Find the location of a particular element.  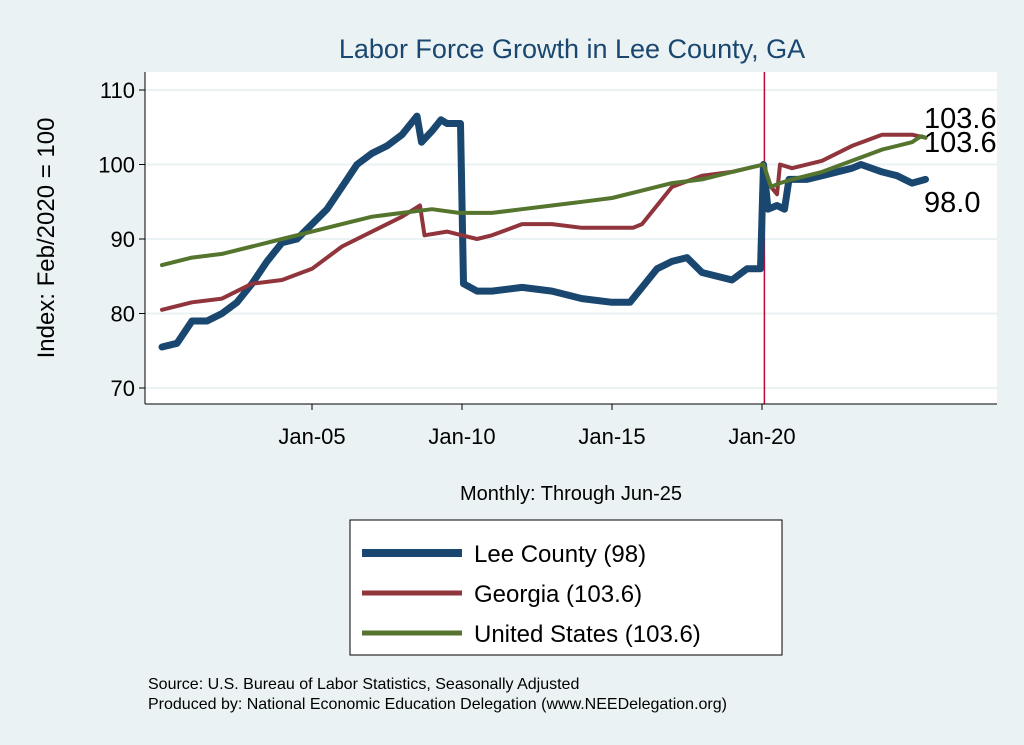

y-axis-label: Index: Feb/2020 = 100 is located at coordinates (46, 238).